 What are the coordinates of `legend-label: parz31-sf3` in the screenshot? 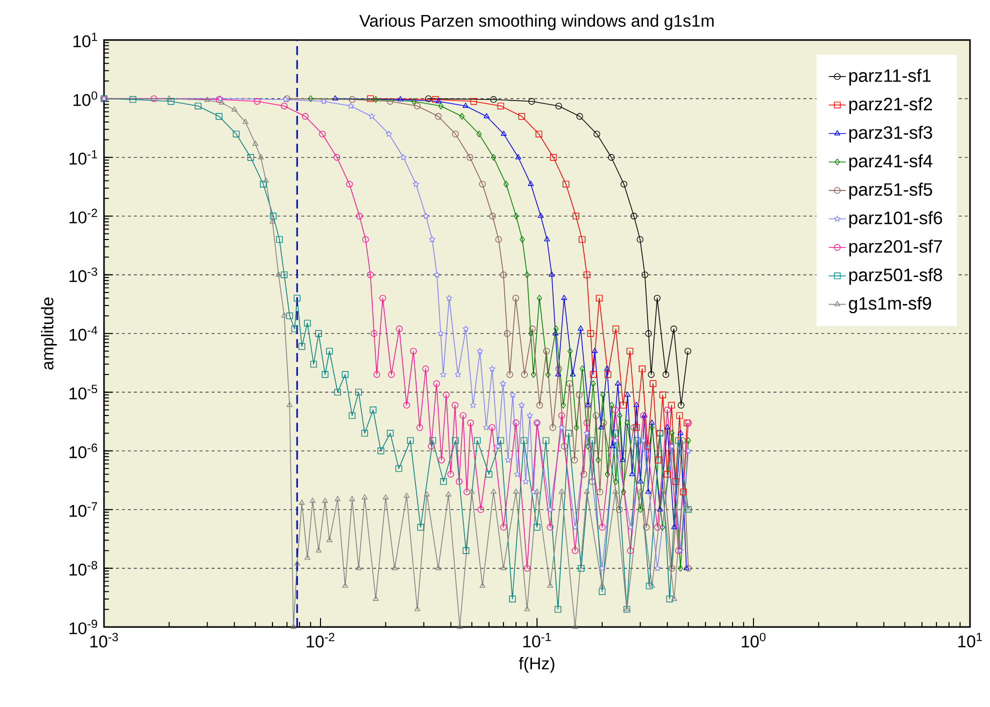 It's located at (890, 134).